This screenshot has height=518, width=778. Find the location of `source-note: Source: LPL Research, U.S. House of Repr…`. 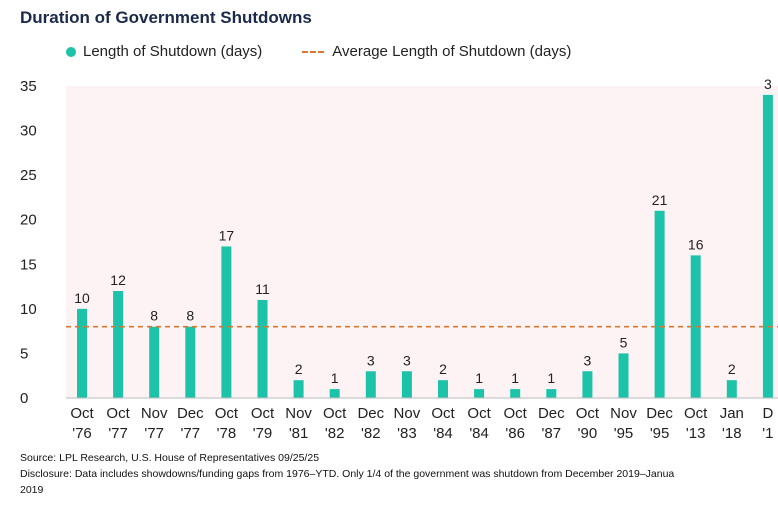

source-note: Source: LPL Research, U.S. House of Repr… is located at coordinates (170, 458).